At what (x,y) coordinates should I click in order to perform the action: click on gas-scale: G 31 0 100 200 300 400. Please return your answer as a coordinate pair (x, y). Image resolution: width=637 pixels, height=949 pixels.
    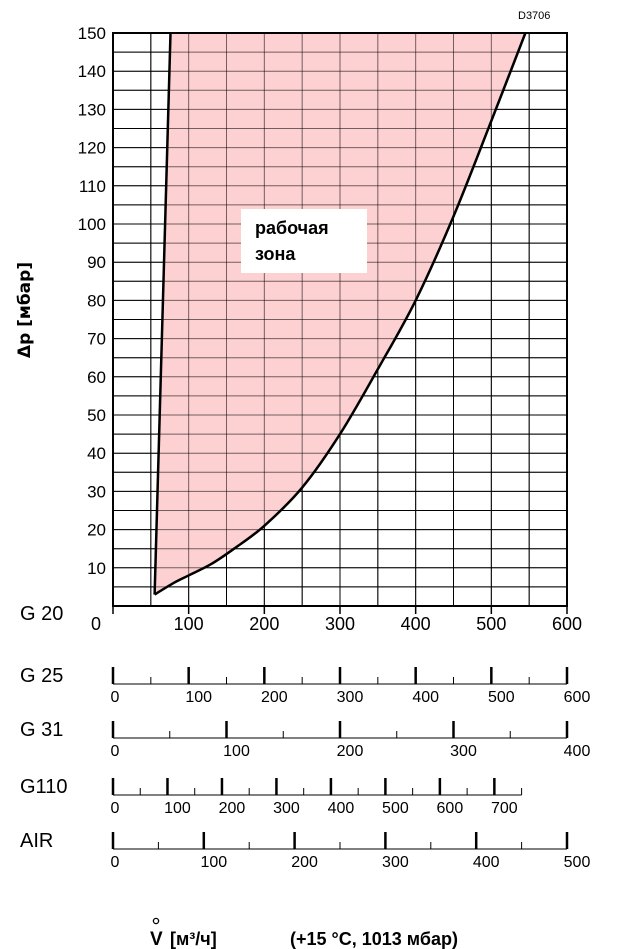
    Looking at the image, I should click on (305, 739).